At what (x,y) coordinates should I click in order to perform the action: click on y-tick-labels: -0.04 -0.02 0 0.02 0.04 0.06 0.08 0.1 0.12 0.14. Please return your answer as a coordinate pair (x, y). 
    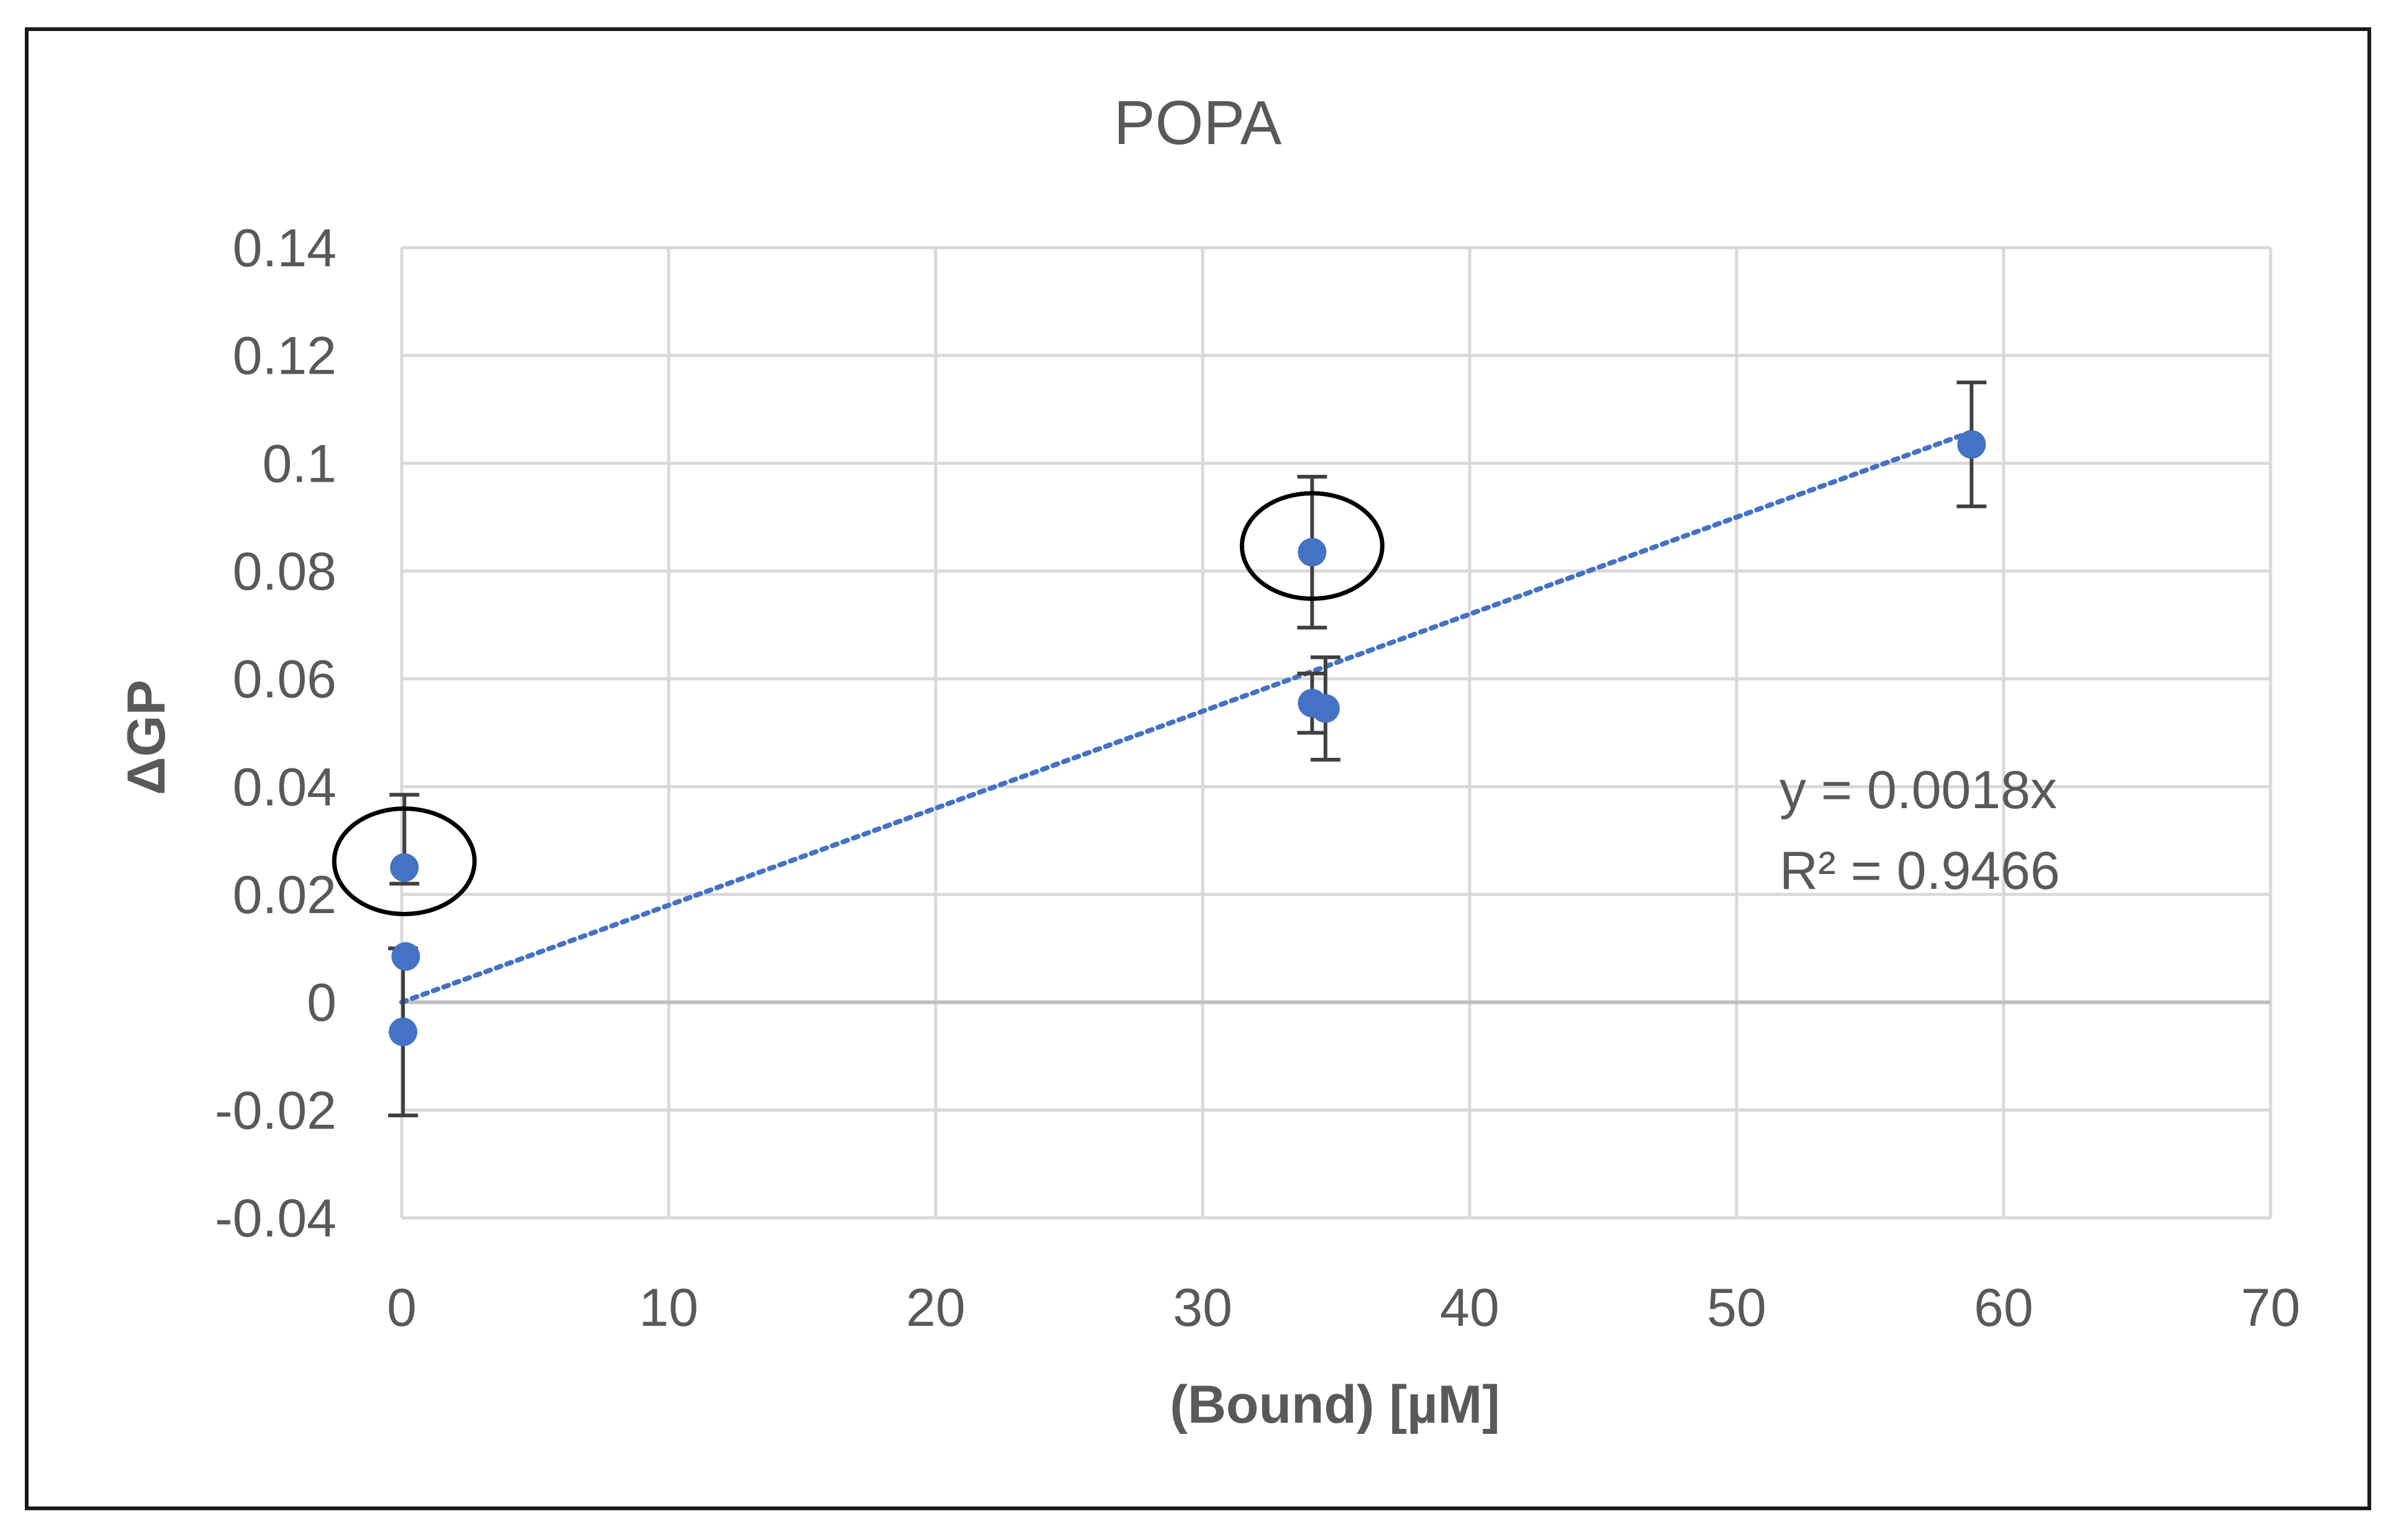
    Looking at the image, I should click on (276, 733).